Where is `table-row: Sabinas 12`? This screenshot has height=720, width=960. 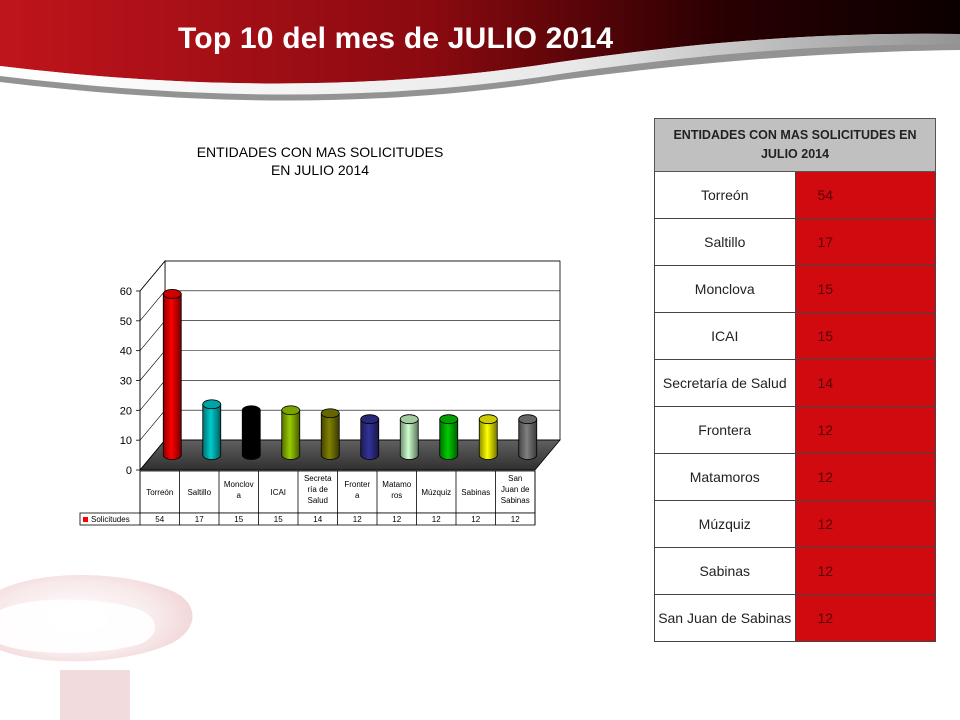 table-row: Sabinas 12 is located at coordinates (795, 571).